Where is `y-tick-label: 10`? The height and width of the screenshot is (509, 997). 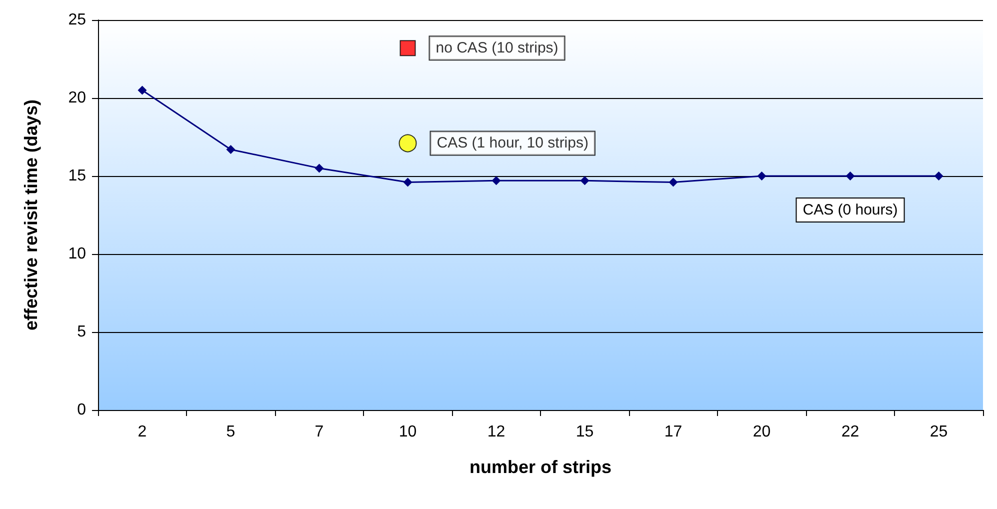 y-tick-label: 10 is located at coordinates (77, 254).